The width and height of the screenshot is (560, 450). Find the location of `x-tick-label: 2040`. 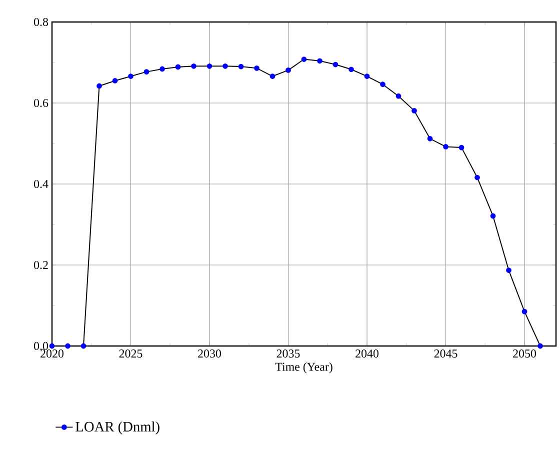

x-tick-label: 2040 is located at coordinates (367, 354).